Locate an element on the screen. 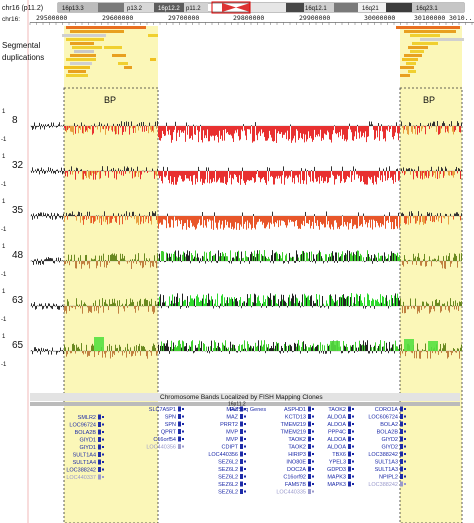 This screenshot has width=474, height=523. gene-entry: SMLR2 is located at coordinates (91, 418).